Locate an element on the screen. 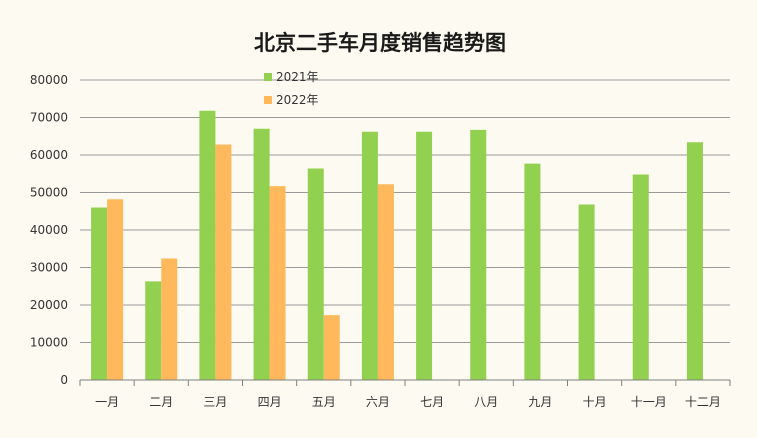 The width and height of the screenshot is (757, 438). x-tick-label: 十月 is located at coordinates (595, 402).